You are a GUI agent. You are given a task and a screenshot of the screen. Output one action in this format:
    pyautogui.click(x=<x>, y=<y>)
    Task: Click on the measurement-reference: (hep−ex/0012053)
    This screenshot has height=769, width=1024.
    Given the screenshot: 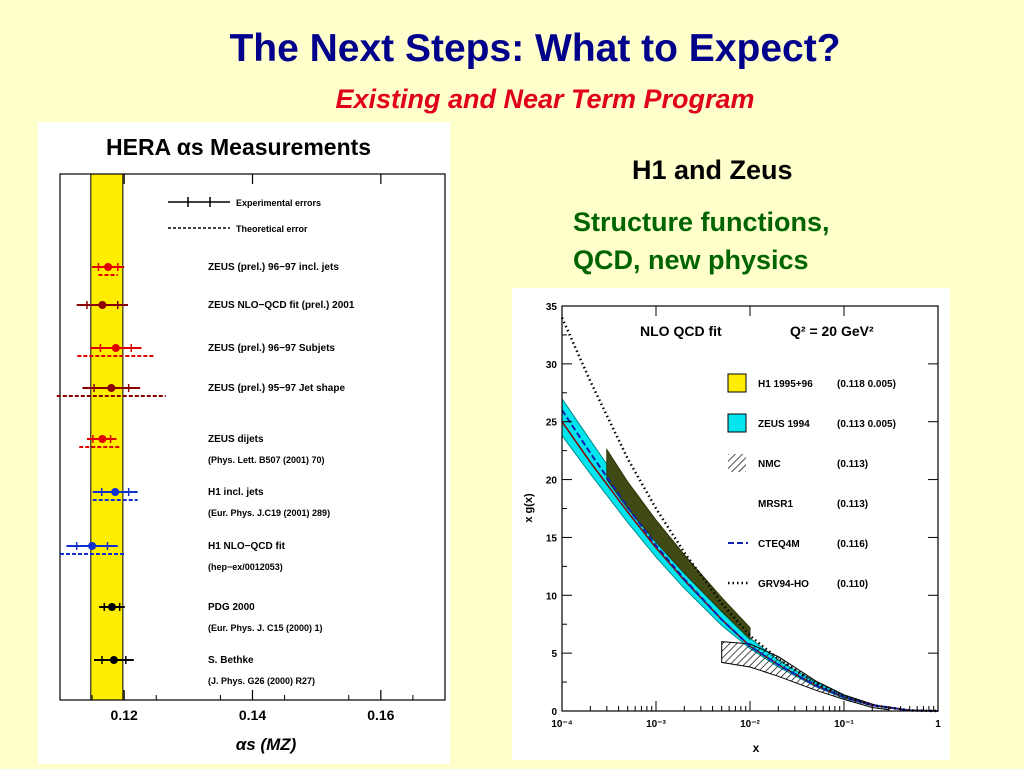 What is the action you would take?
    pyautogui.click(x=245, y=567)
    